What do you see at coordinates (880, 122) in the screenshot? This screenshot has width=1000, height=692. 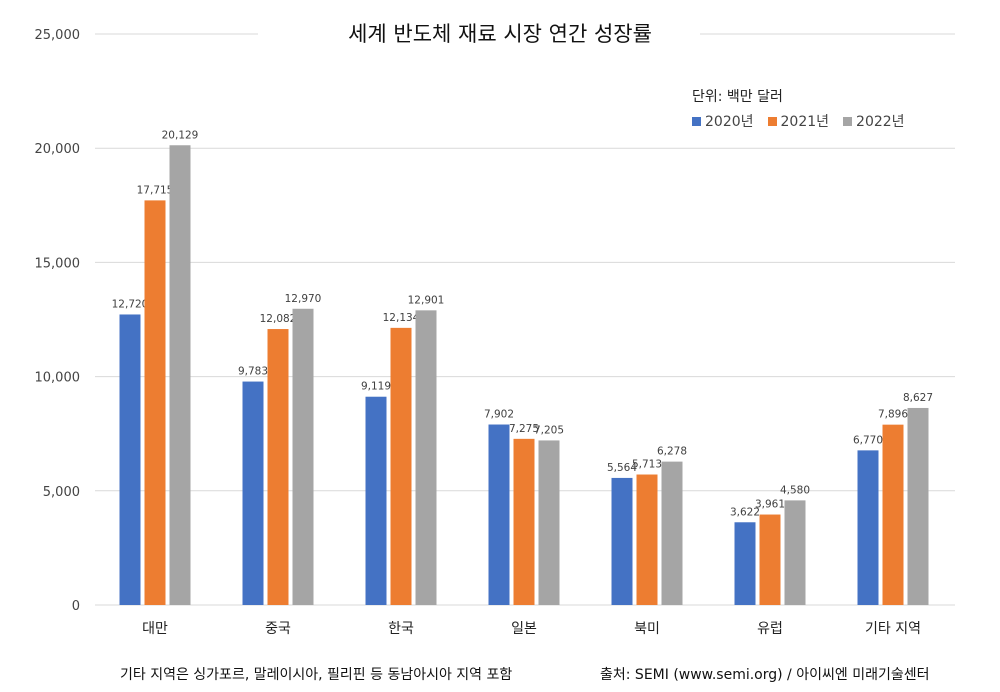 I see `legend-label: 2022년` at bounding box center [880, 122].